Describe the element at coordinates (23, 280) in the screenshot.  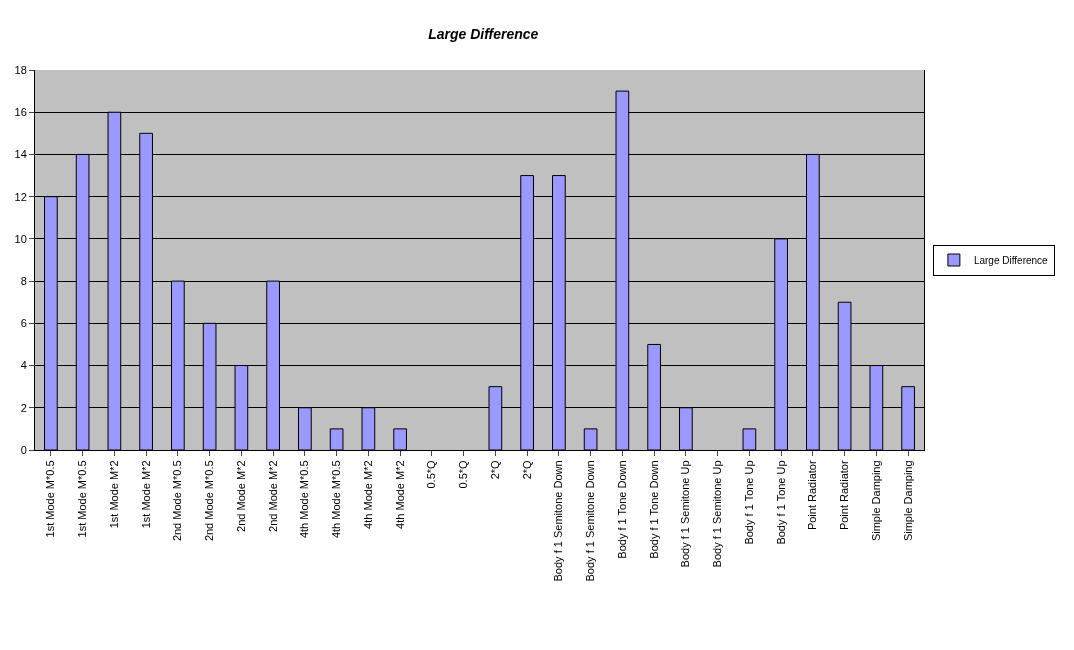
I see `y-tick-label: 8` at that location.